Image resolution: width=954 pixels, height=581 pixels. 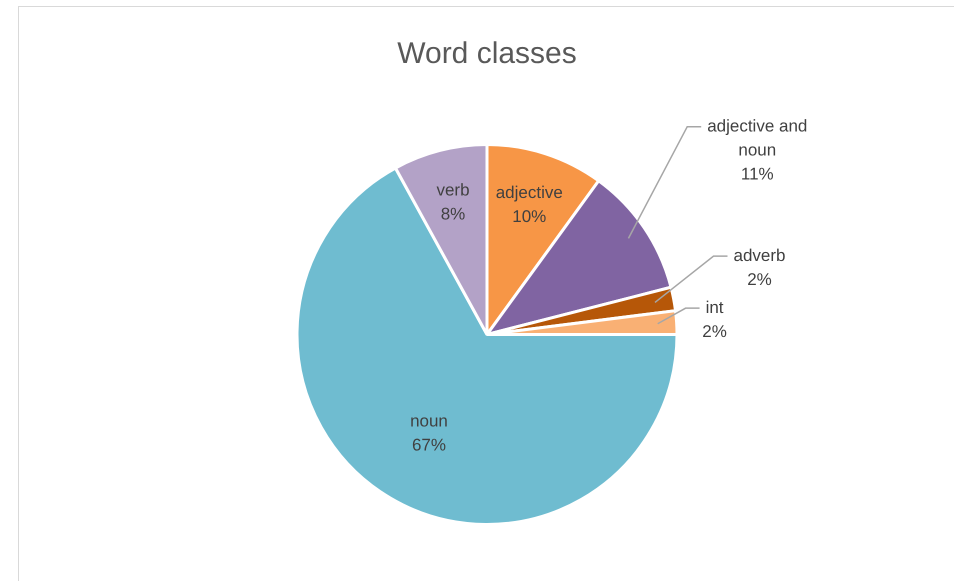 I want to click on data-label: 8%, so click(x=453, y=214).